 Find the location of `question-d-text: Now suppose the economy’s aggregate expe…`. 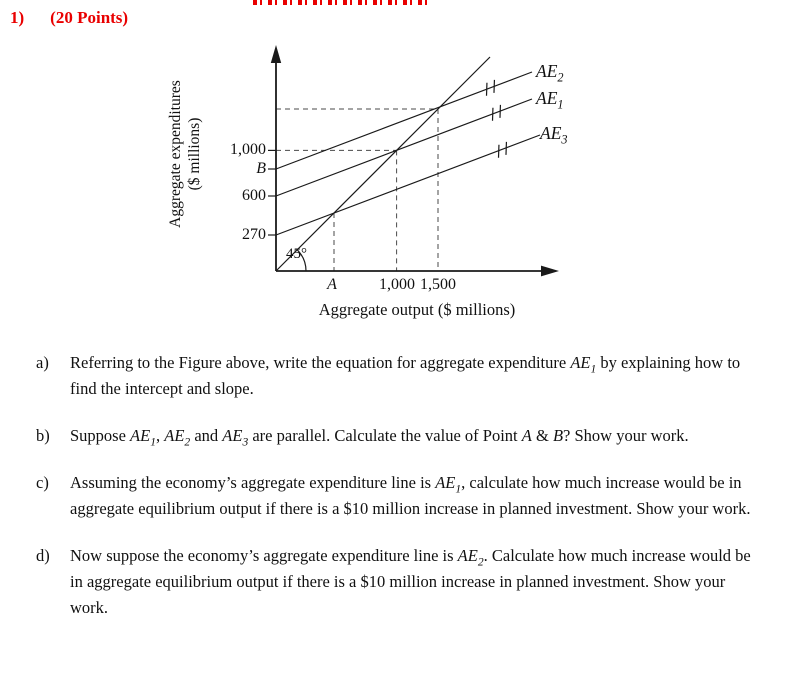

question-d-text: Now suppose the economy’s aggregate expe… is located at coordinates (410, 581).